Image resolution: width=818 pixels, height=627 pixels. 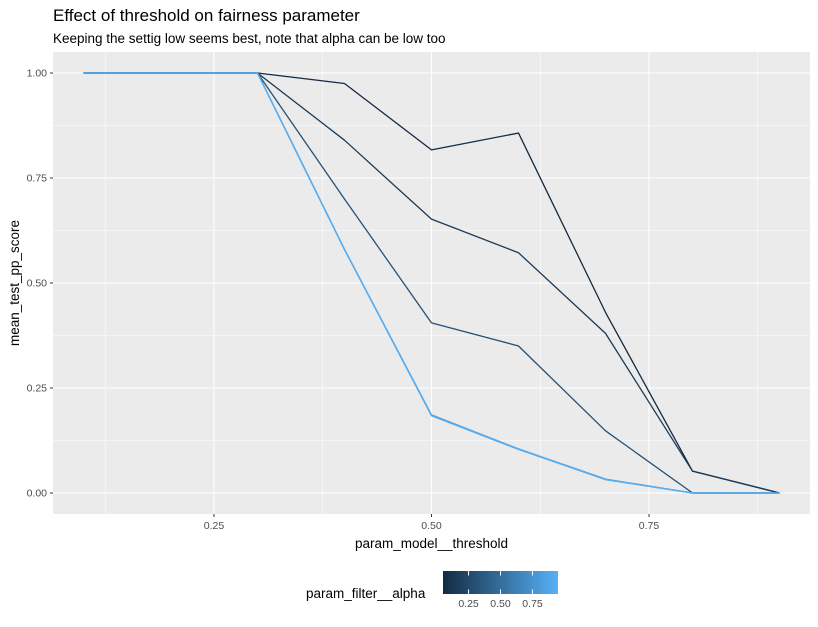 What do you see at coordinates (37, 179) in the screenshot?
I see `y-tick-label: 0.75` at bounding box center [37, 179].